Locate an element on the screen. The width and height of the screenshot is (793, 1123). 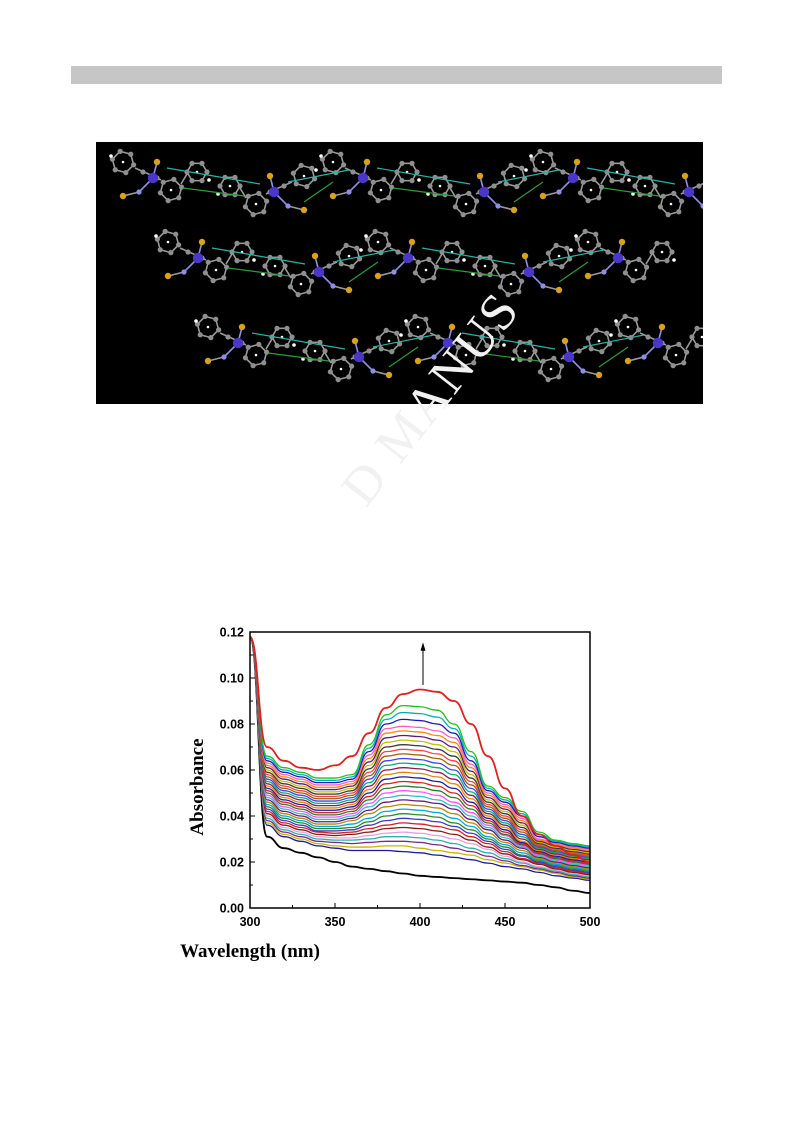
y-tick-label: 0.00 is located at coordinates (232, 909).